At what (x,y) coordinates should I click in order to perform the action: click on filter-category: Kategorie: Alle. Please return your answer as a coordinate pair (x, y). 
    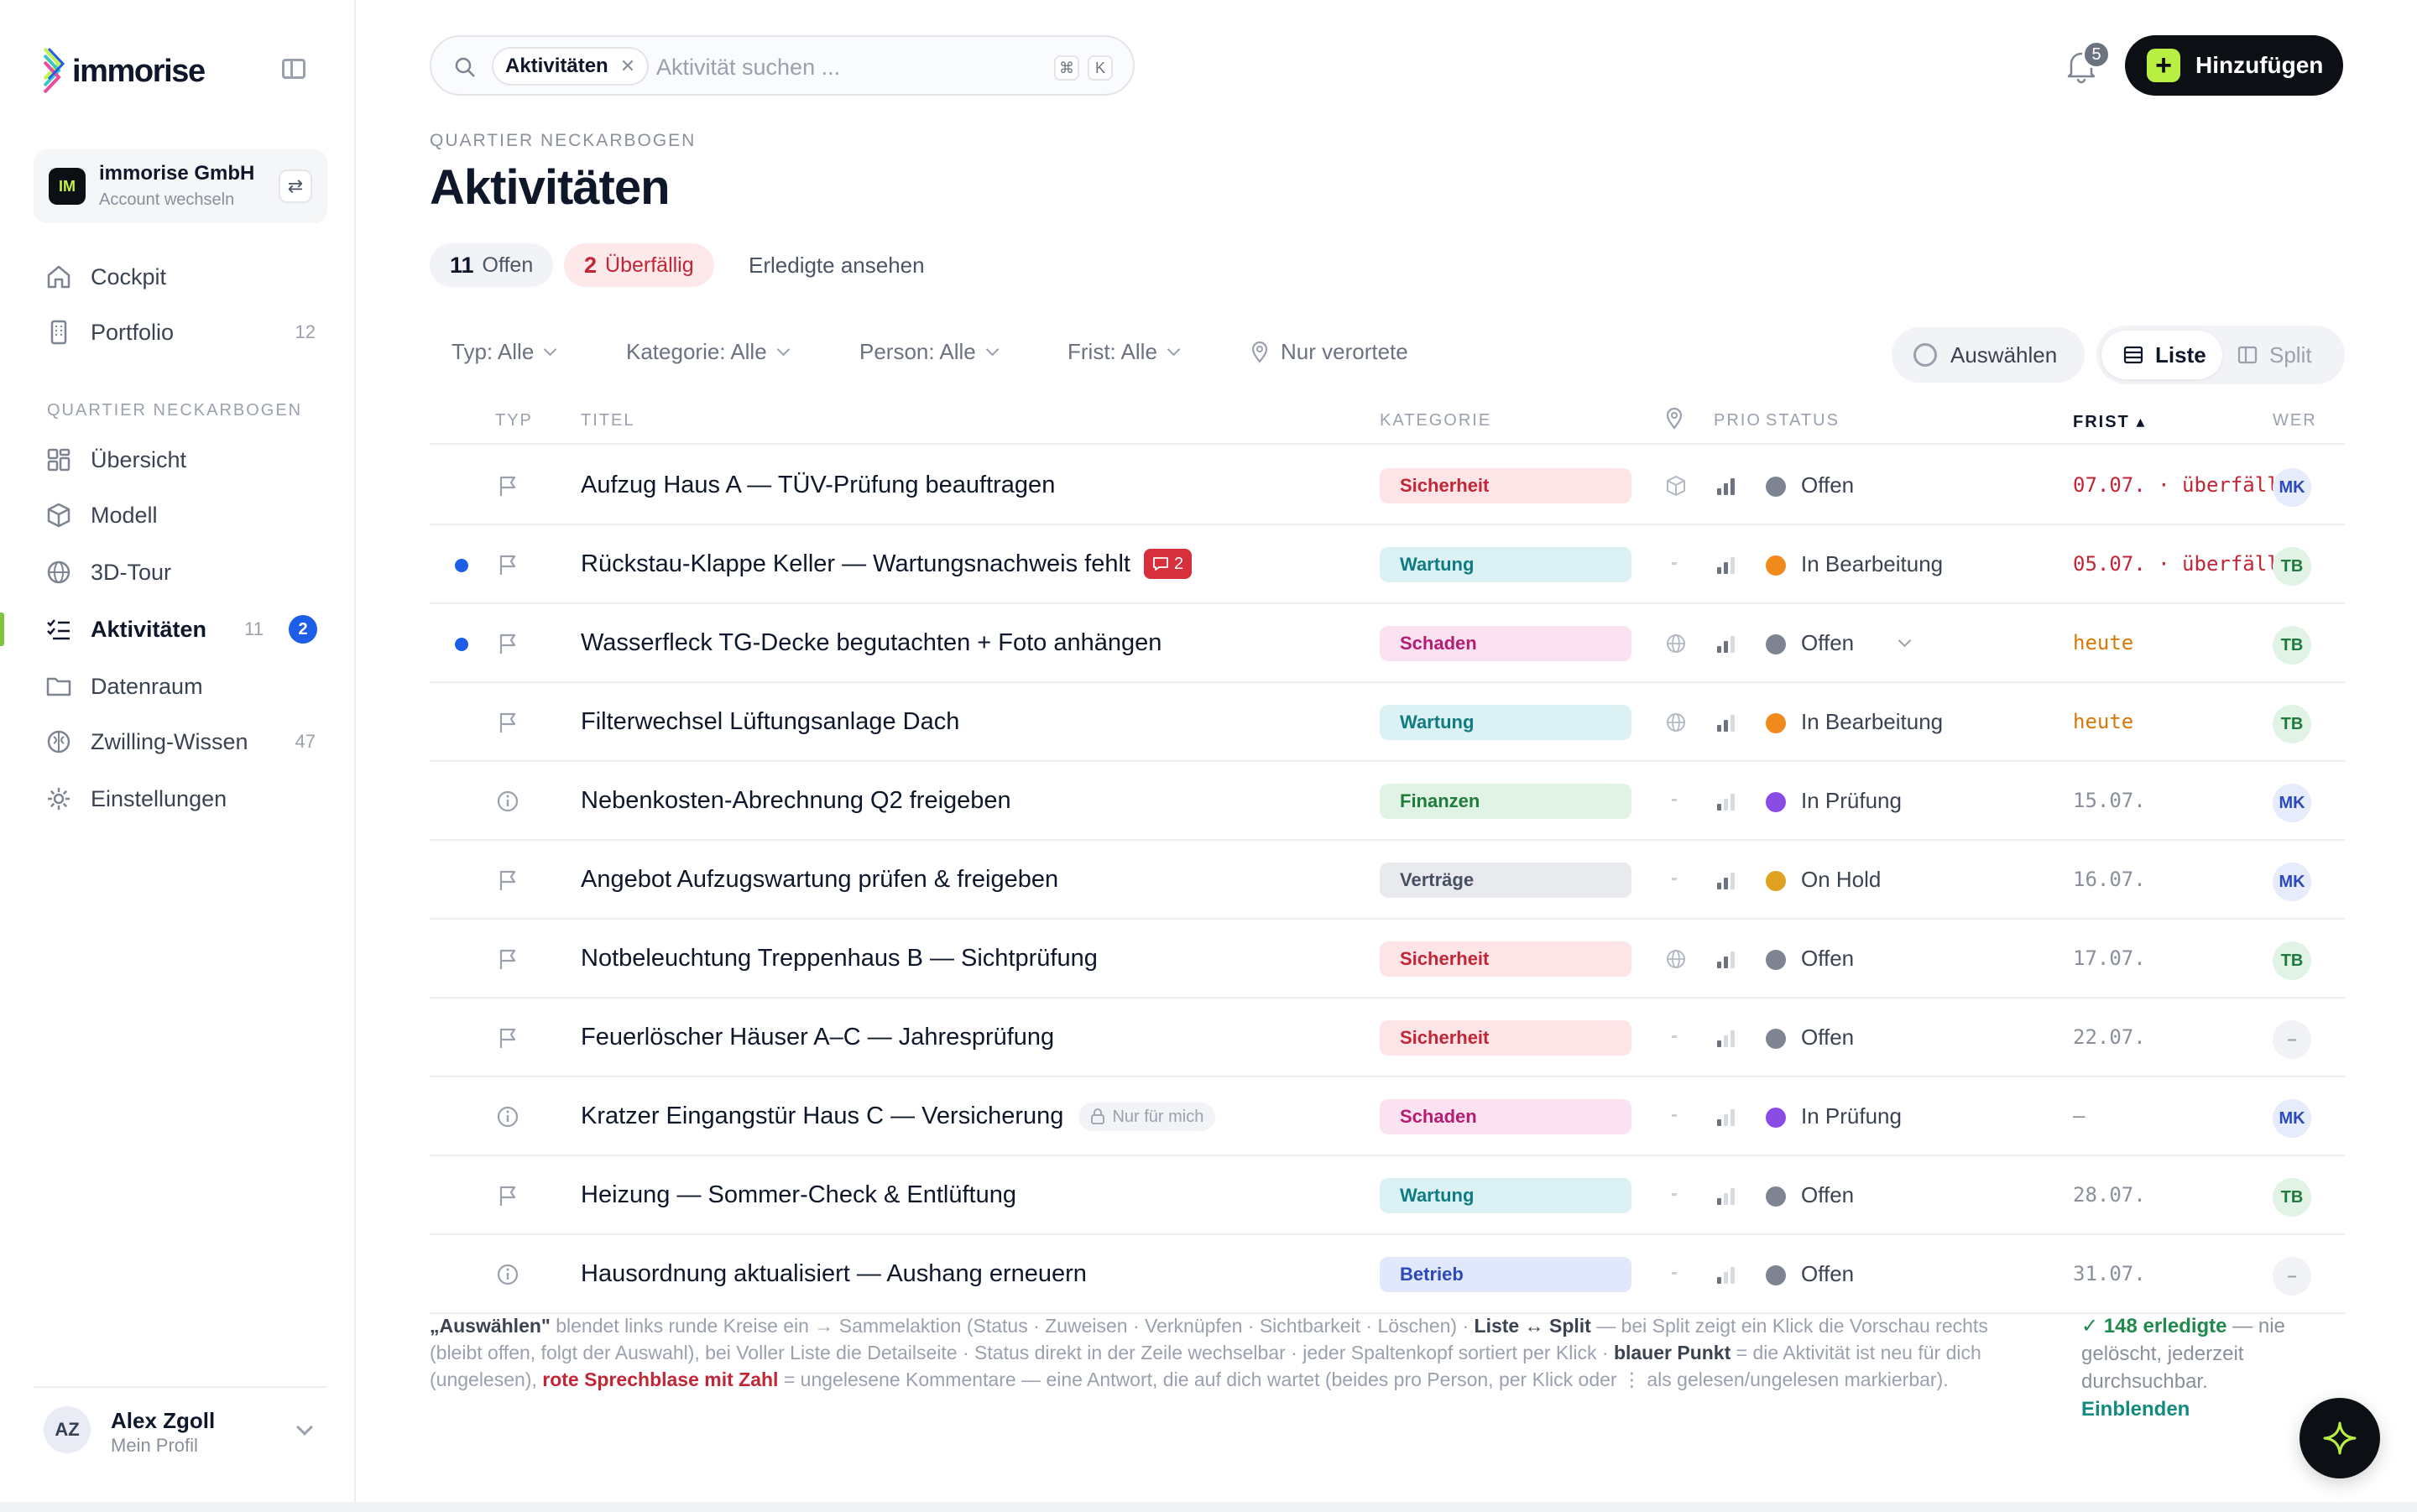
    Looking at the image, I should click on (708, 352).